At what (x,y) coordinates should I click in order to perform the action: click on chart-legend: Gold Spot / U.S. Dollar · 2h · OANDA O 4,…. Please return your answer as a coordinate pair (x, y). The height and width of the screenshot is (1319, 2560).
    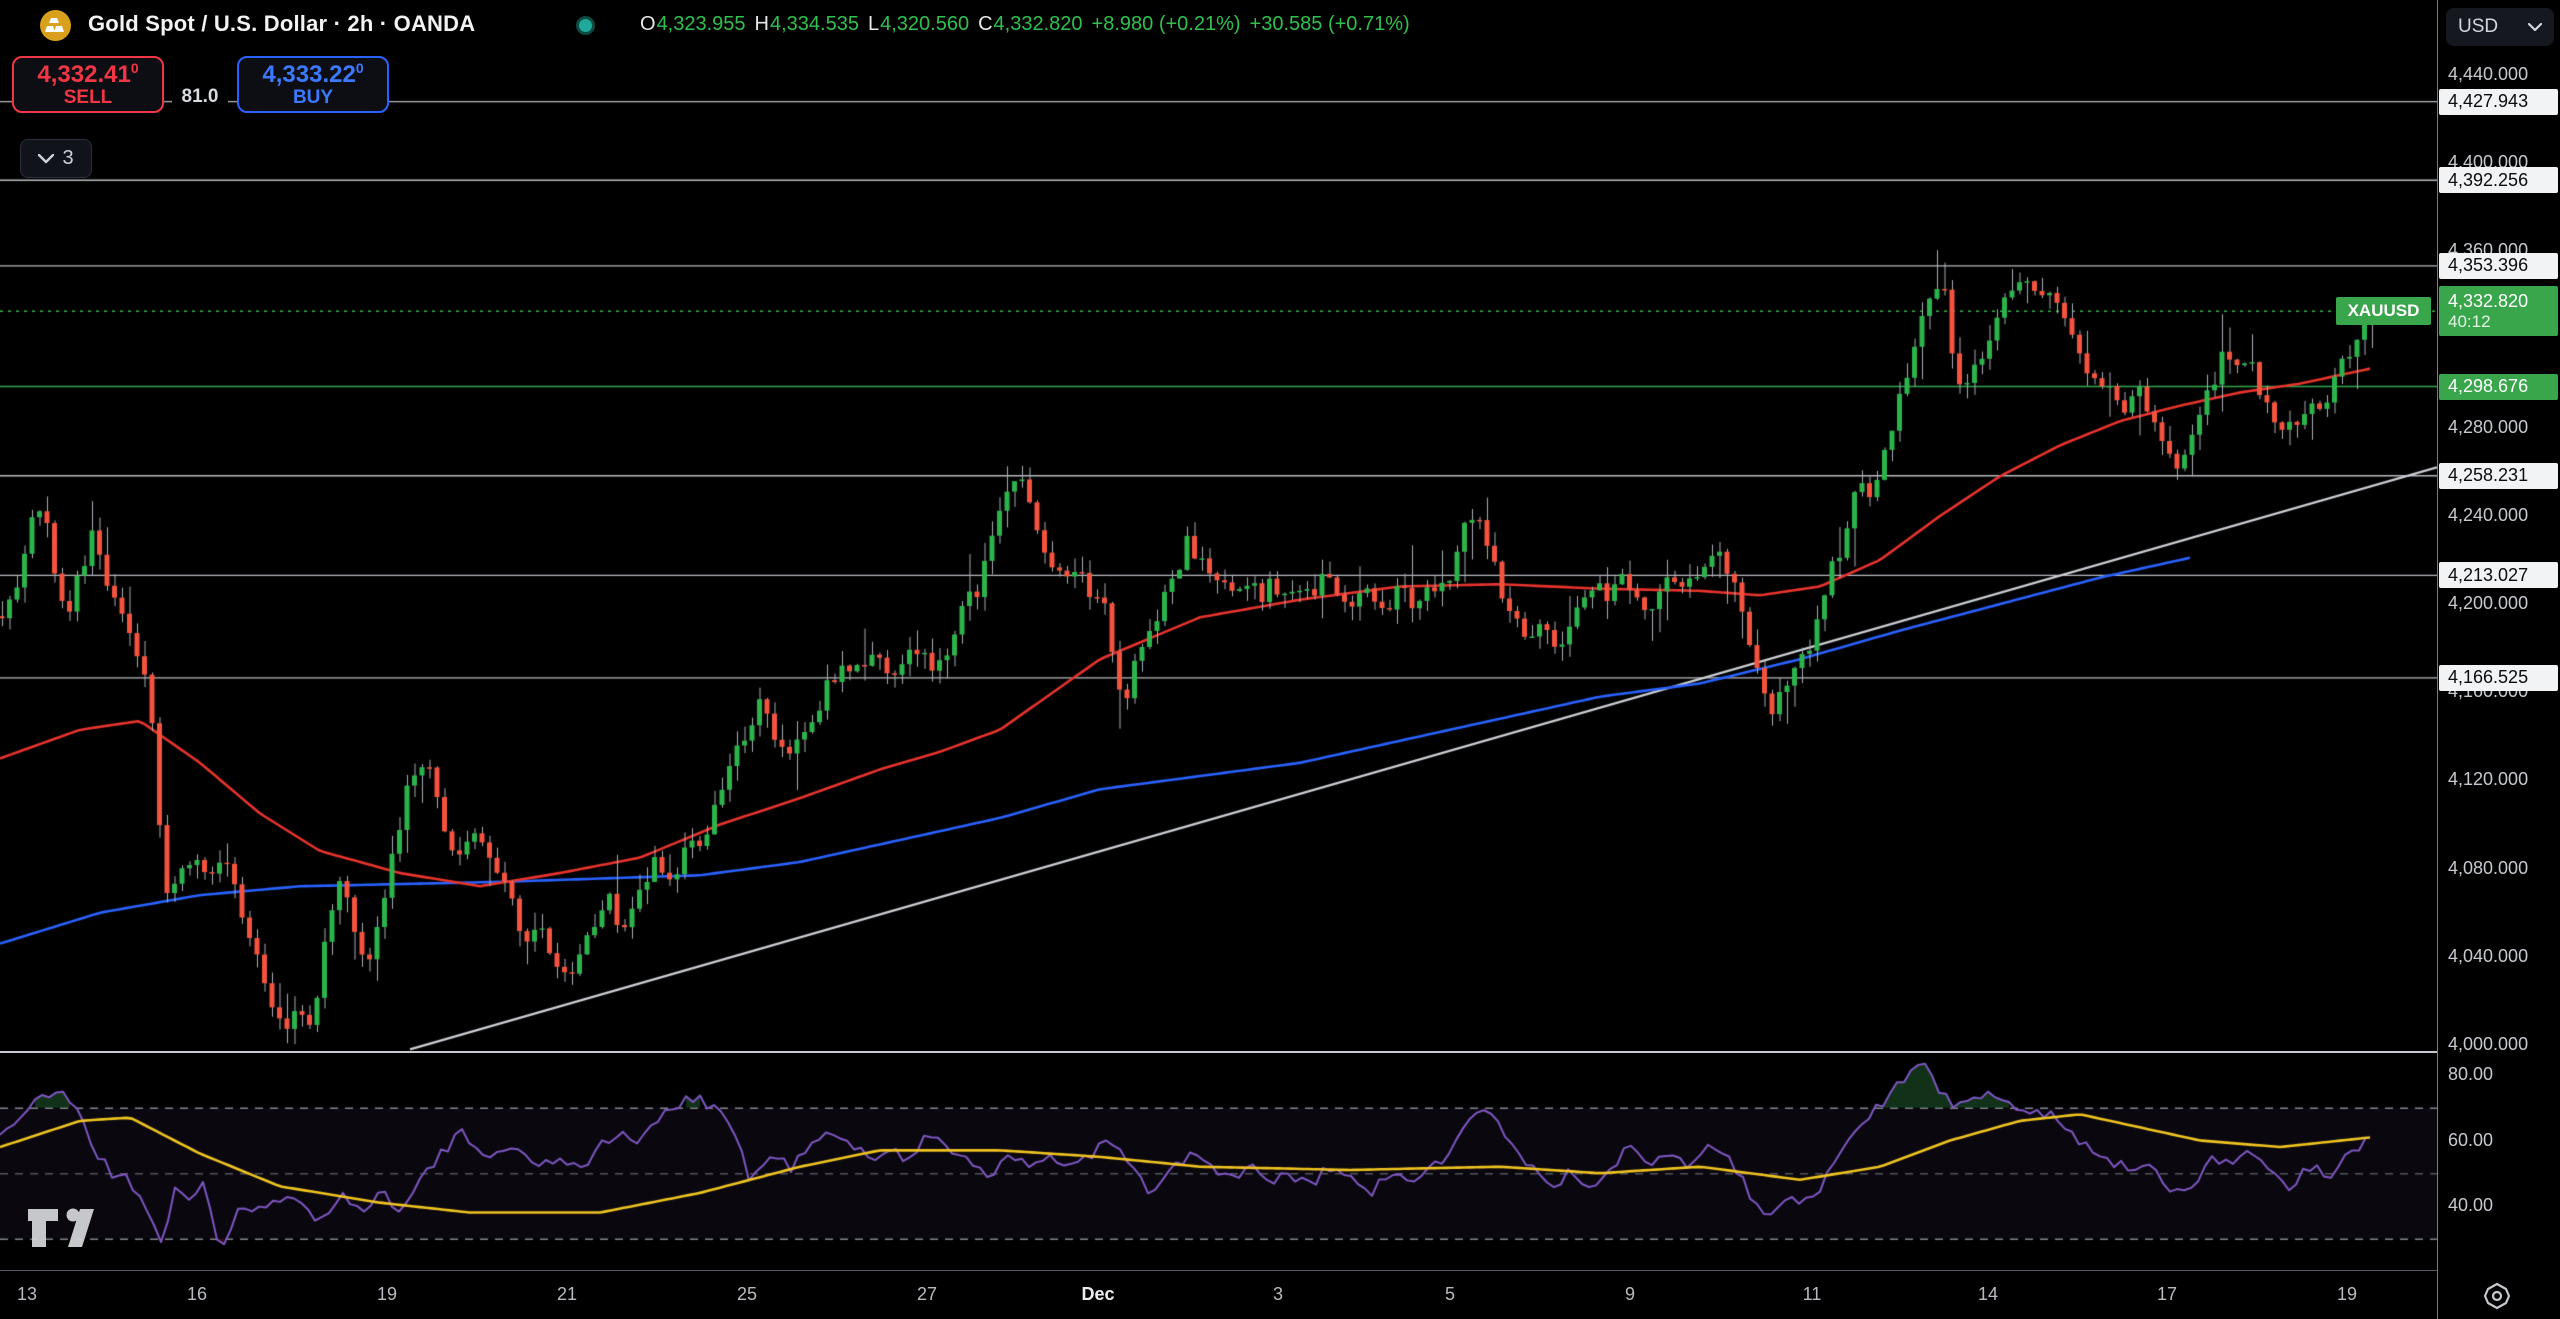
    Looking at the image, I should click on (1218, 25).